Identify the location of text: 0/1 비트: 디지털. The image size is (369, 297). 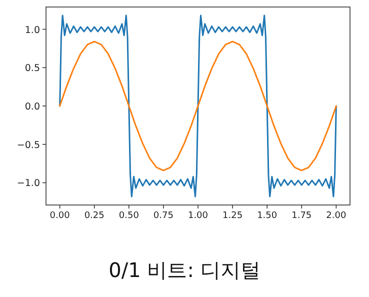
(184, 270).